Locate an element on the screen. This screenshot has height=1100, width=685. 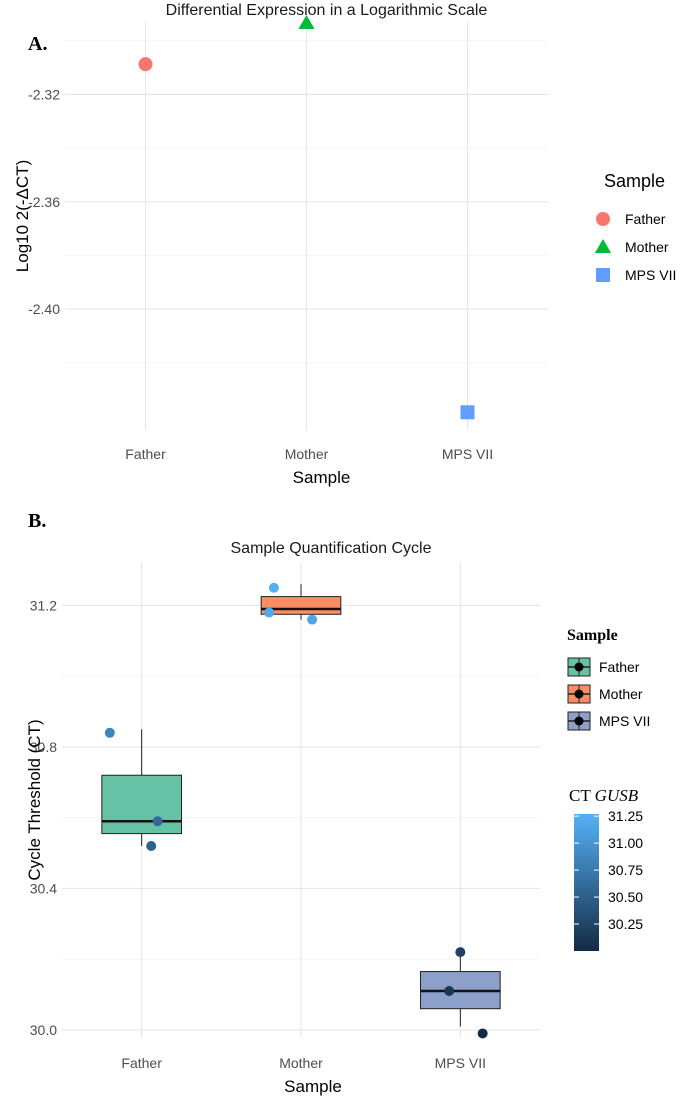
box-father is located at coordinates (141, 804).